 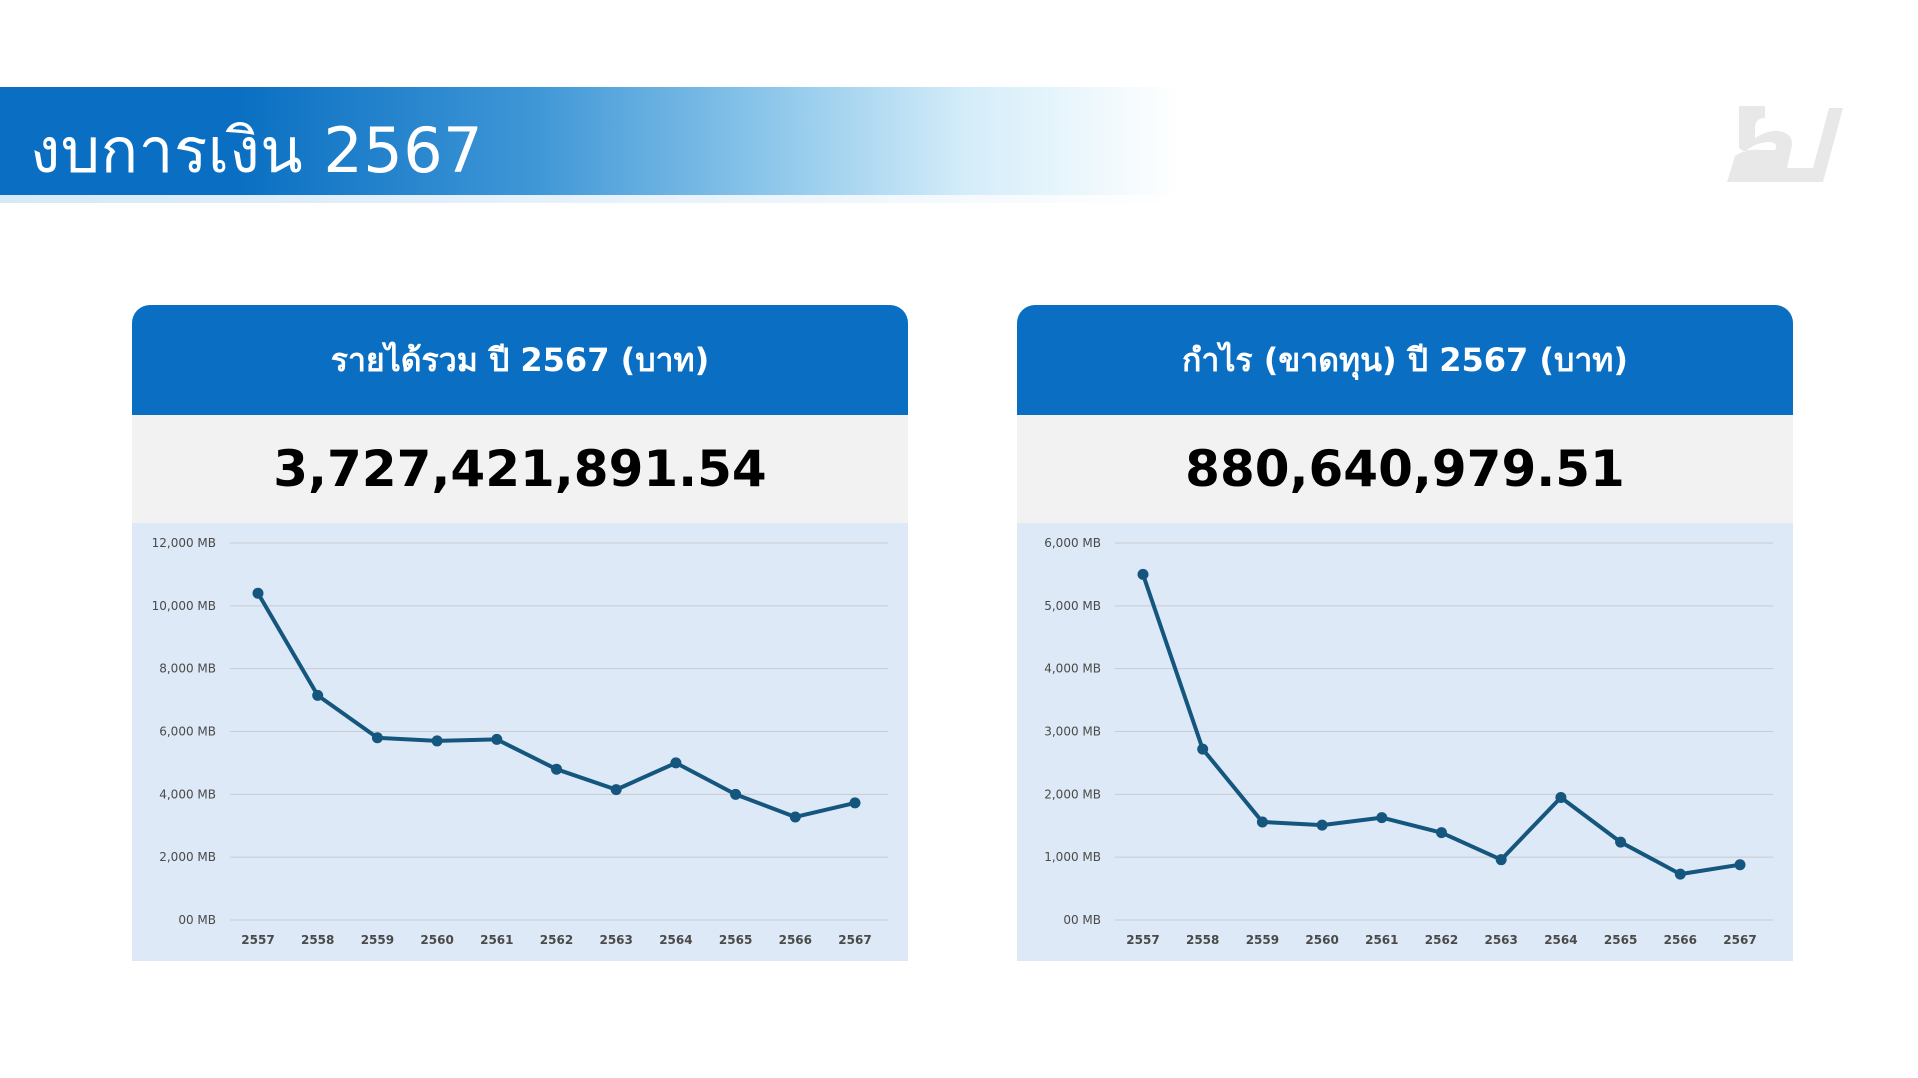 I want to click on revenue-series-line, so click(x=556, y=705).